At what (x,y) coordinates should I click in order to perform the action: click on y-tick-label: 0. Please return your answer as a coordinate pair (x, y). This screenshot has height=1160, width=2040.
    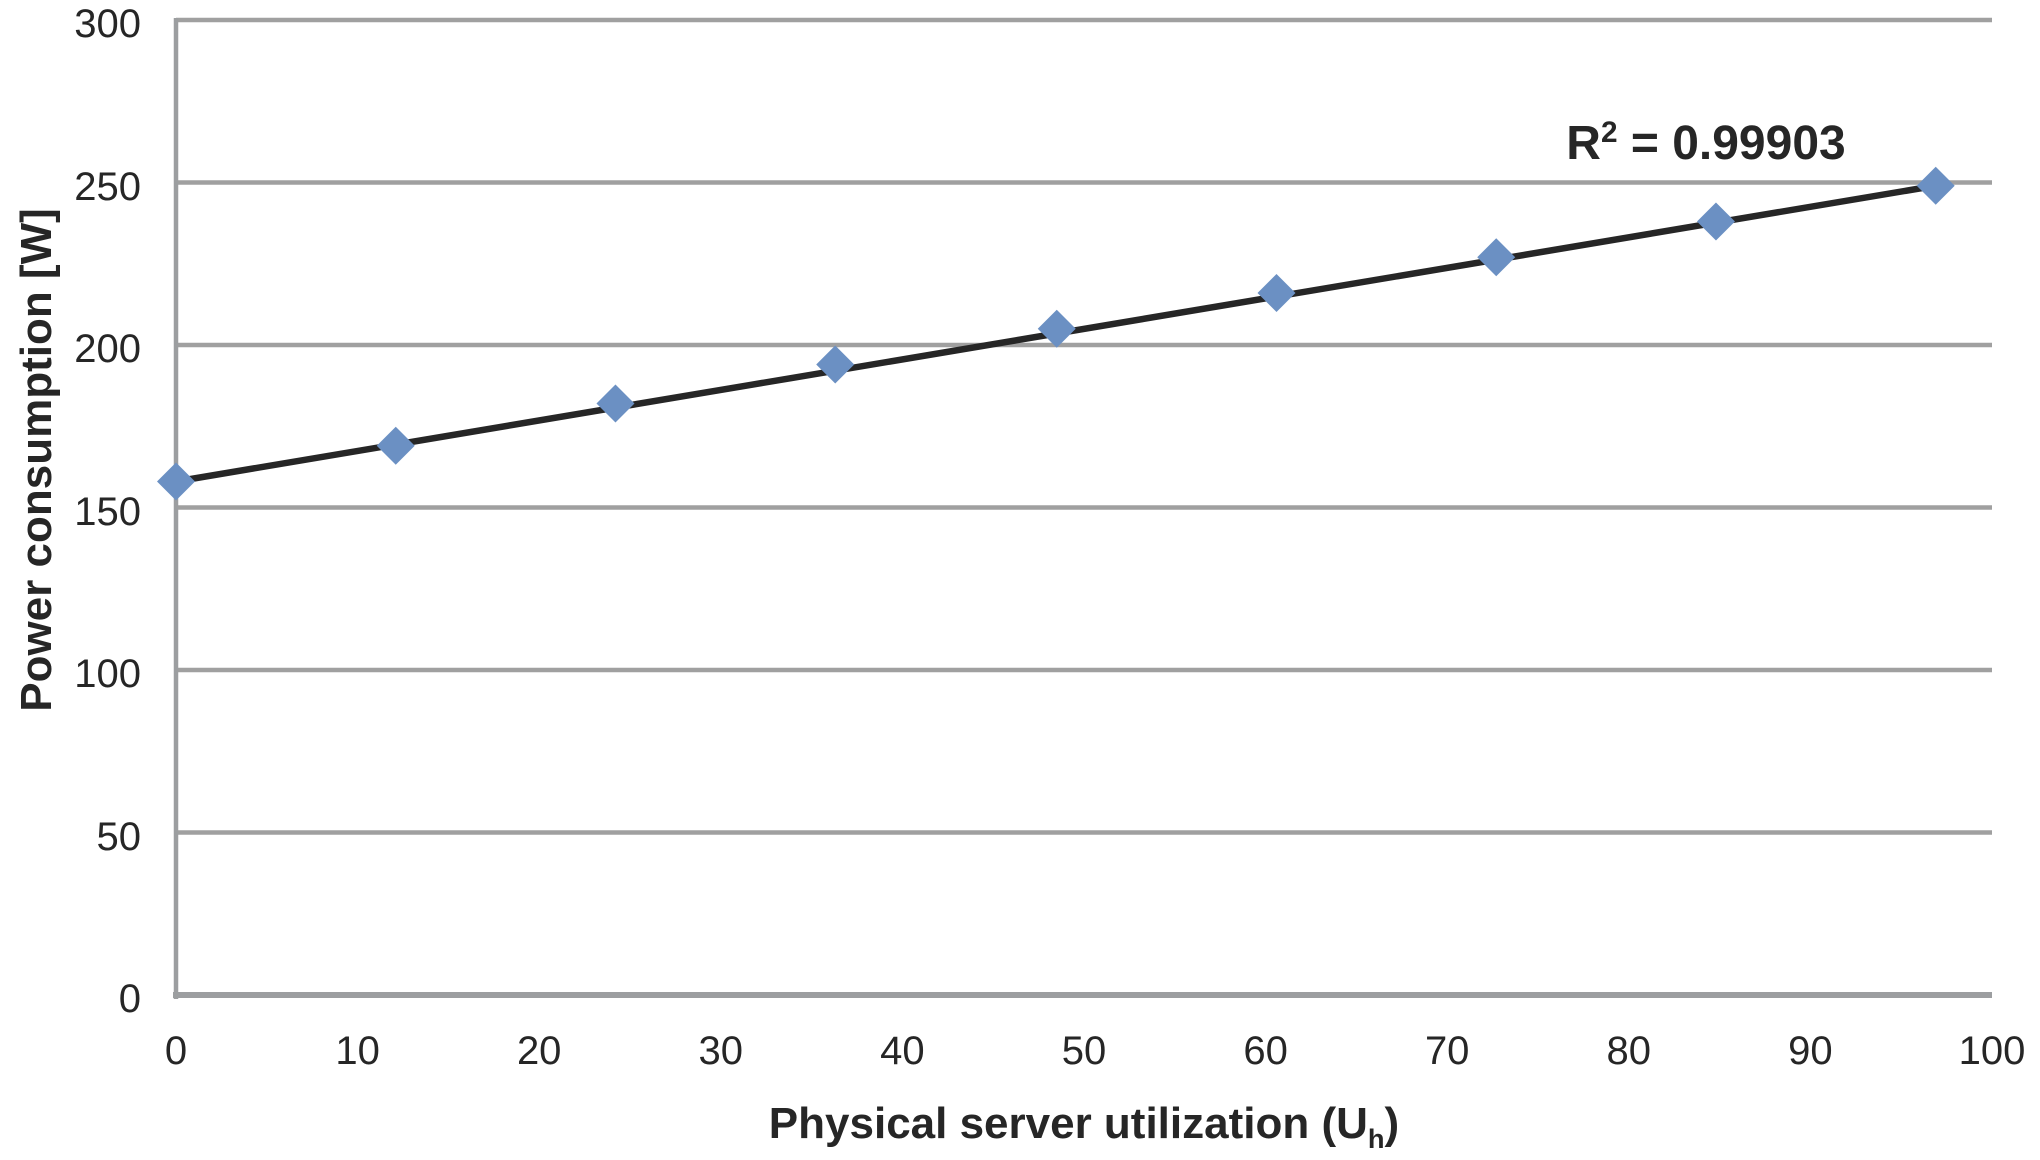
    Looking at the image, I should click on (129, 999).